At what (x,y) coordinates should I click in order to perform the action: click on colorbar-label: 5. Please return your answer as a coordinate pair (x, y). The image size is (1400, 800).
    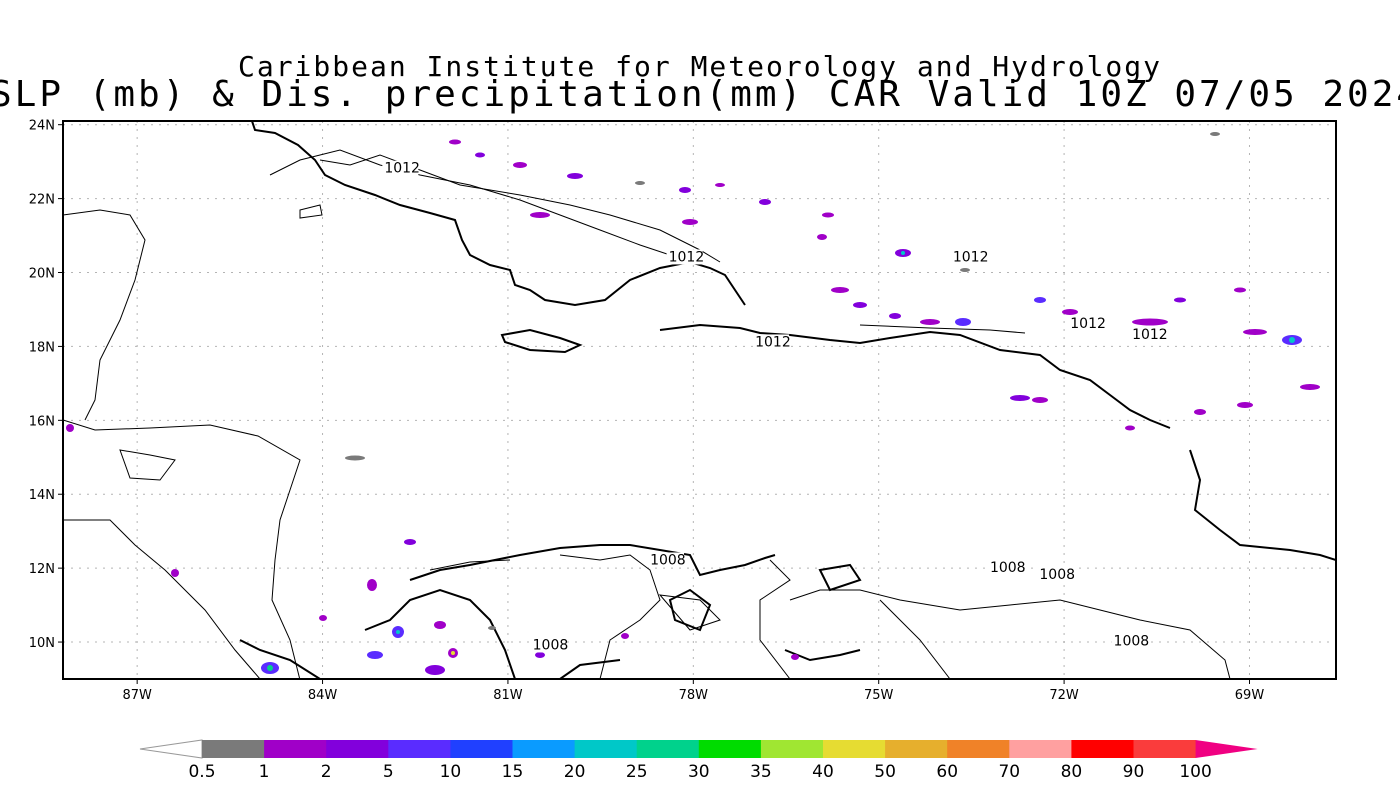
    Looking at the image, I should click on (388, 772).